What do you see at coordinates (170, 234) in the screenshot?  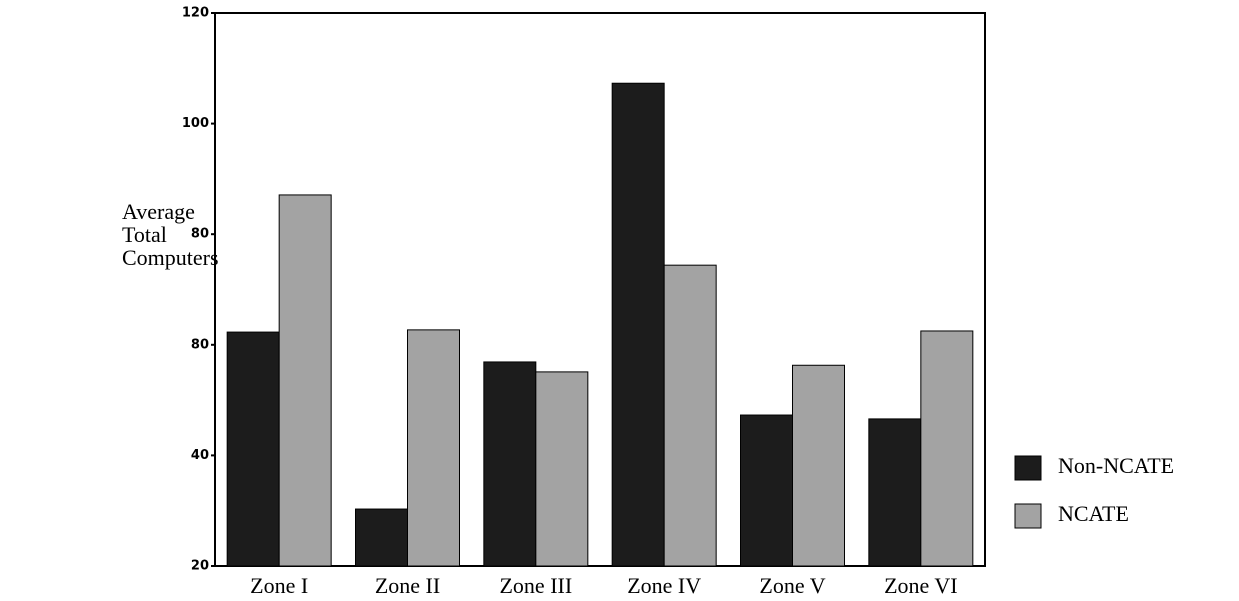 I see `y-axis-label: Average Total Computers` at bounding box center [170, 234].